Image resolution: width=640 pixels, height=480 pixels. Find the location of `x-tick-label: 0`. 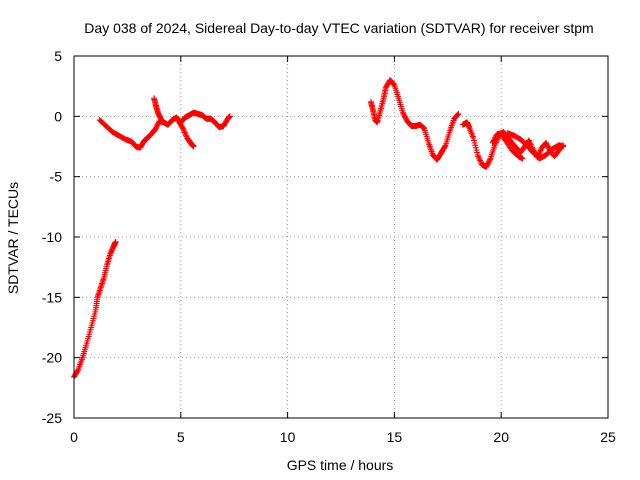

x-tick-label: 0 is located at coordinates (74, 437).